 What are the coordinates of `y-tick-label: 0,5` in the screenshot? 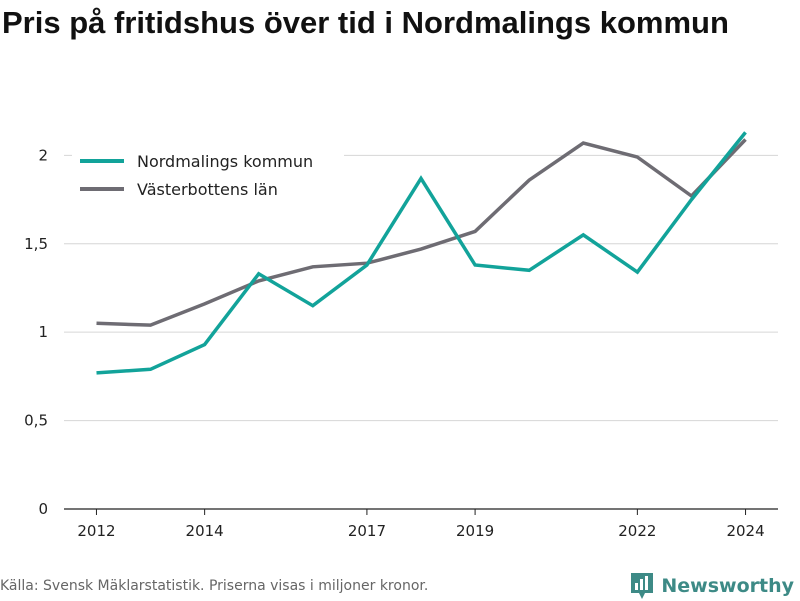 It's located at (36, 421).